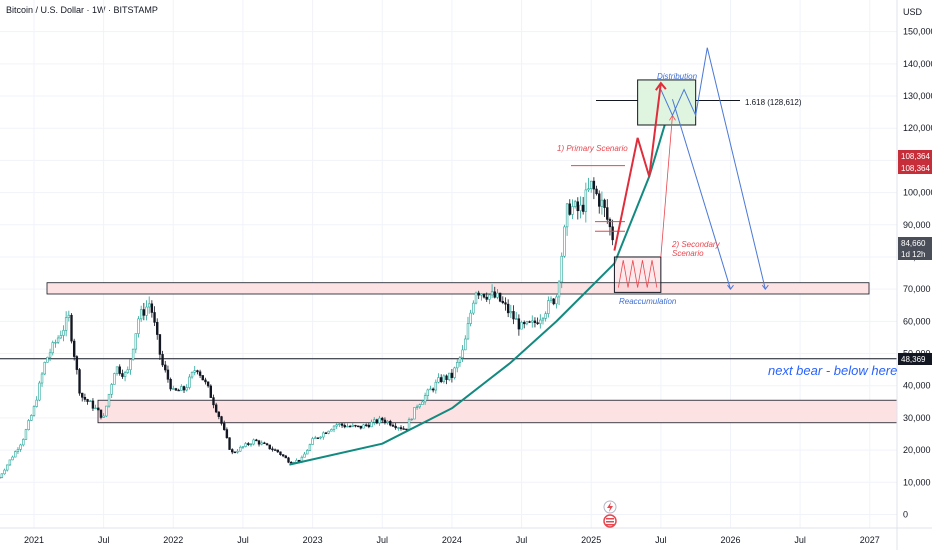 Image resolution: width=932 pixels, height=550 pixels. Describe the element at coordinates (661, 86) in the screenshot. I see `primary-arrowhead` at that location.